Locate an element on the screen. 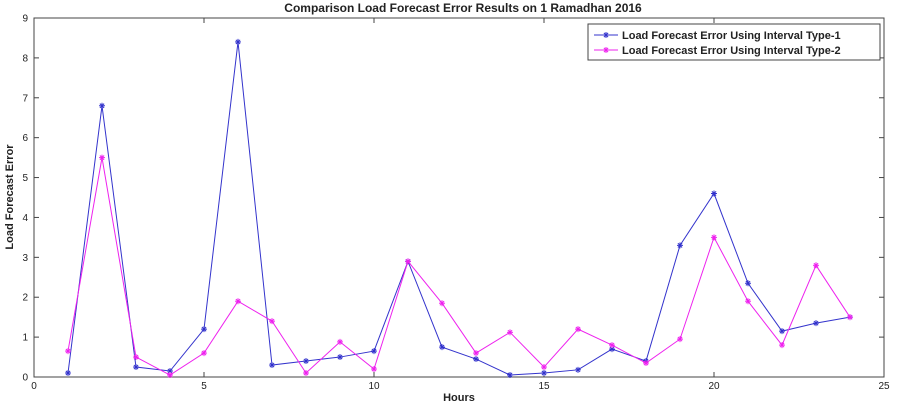 This screenshot has height=410, width=900. legend-box is located at coordinates (734, 42).